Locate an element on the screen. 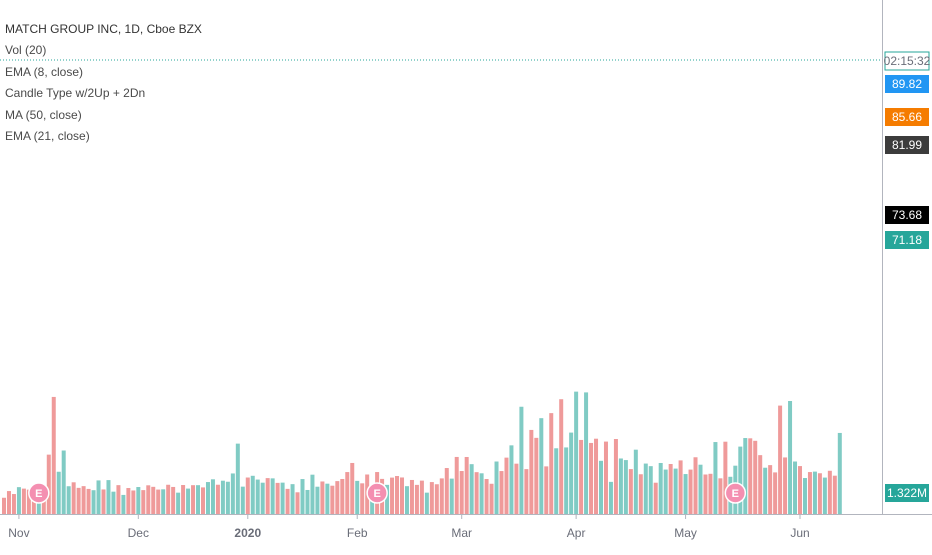  earnings-icon is located at coordinates (377, 493).